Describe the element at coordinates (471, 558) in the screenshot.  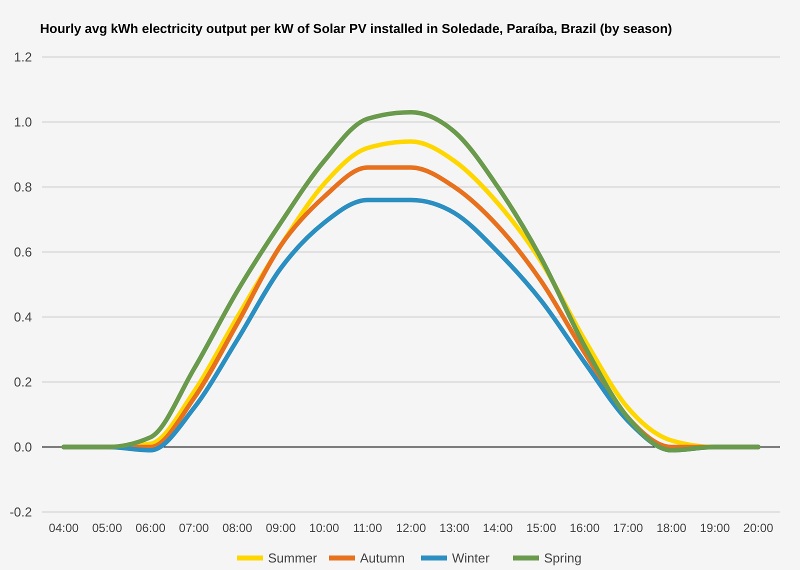
I see `legend-label: Winter` at that location.